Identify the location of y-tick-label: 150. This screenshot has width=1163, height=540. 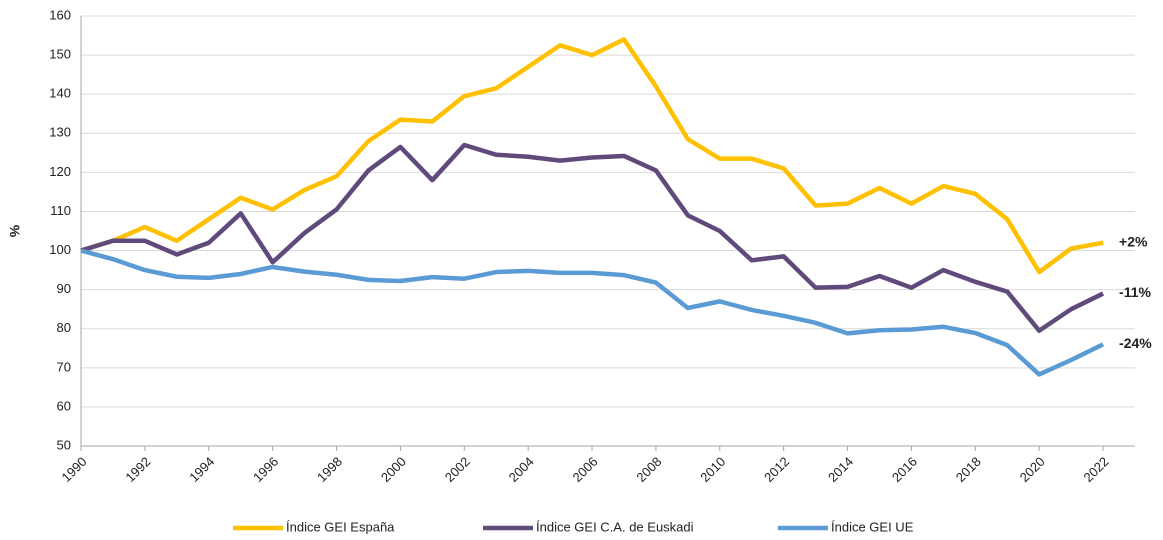
(60, 54).